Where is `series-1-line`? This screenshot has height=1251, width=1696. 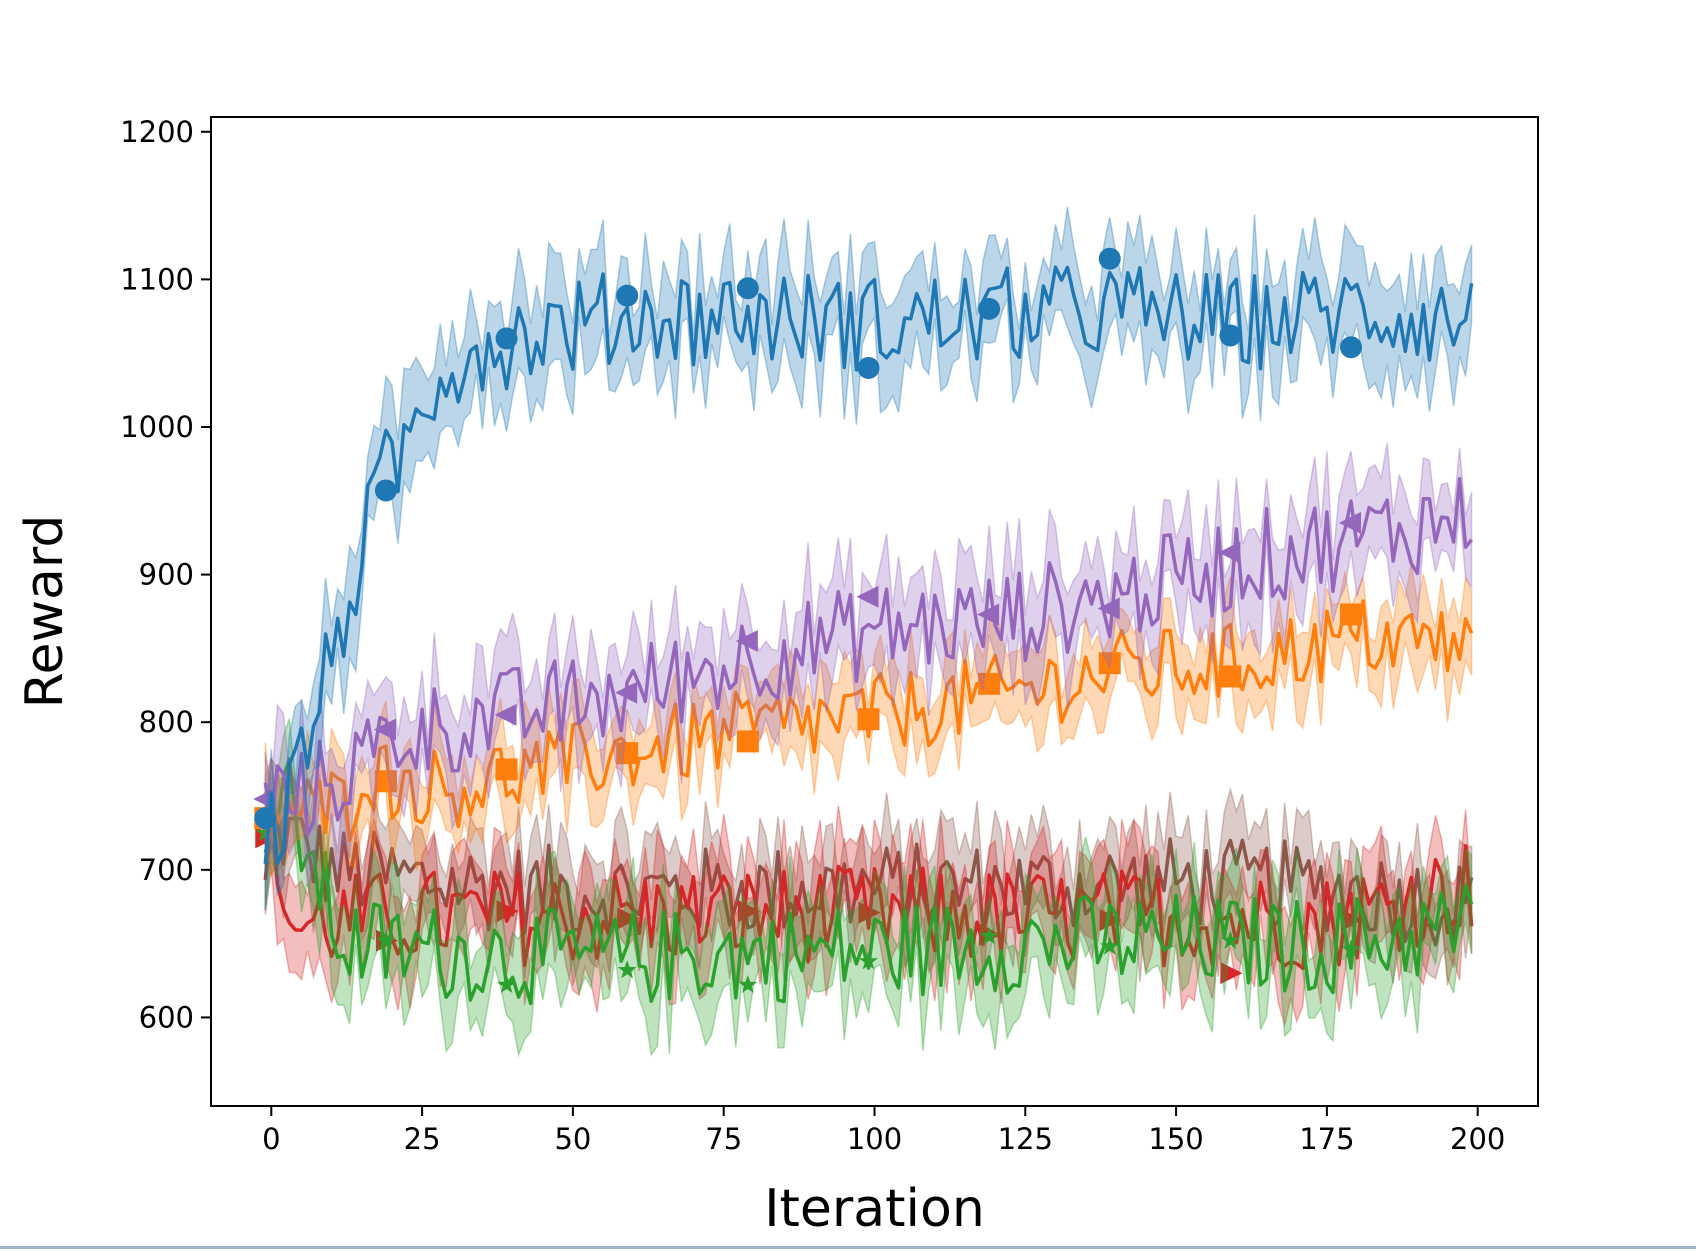 series-1-line is located at coordinates (868, 722).